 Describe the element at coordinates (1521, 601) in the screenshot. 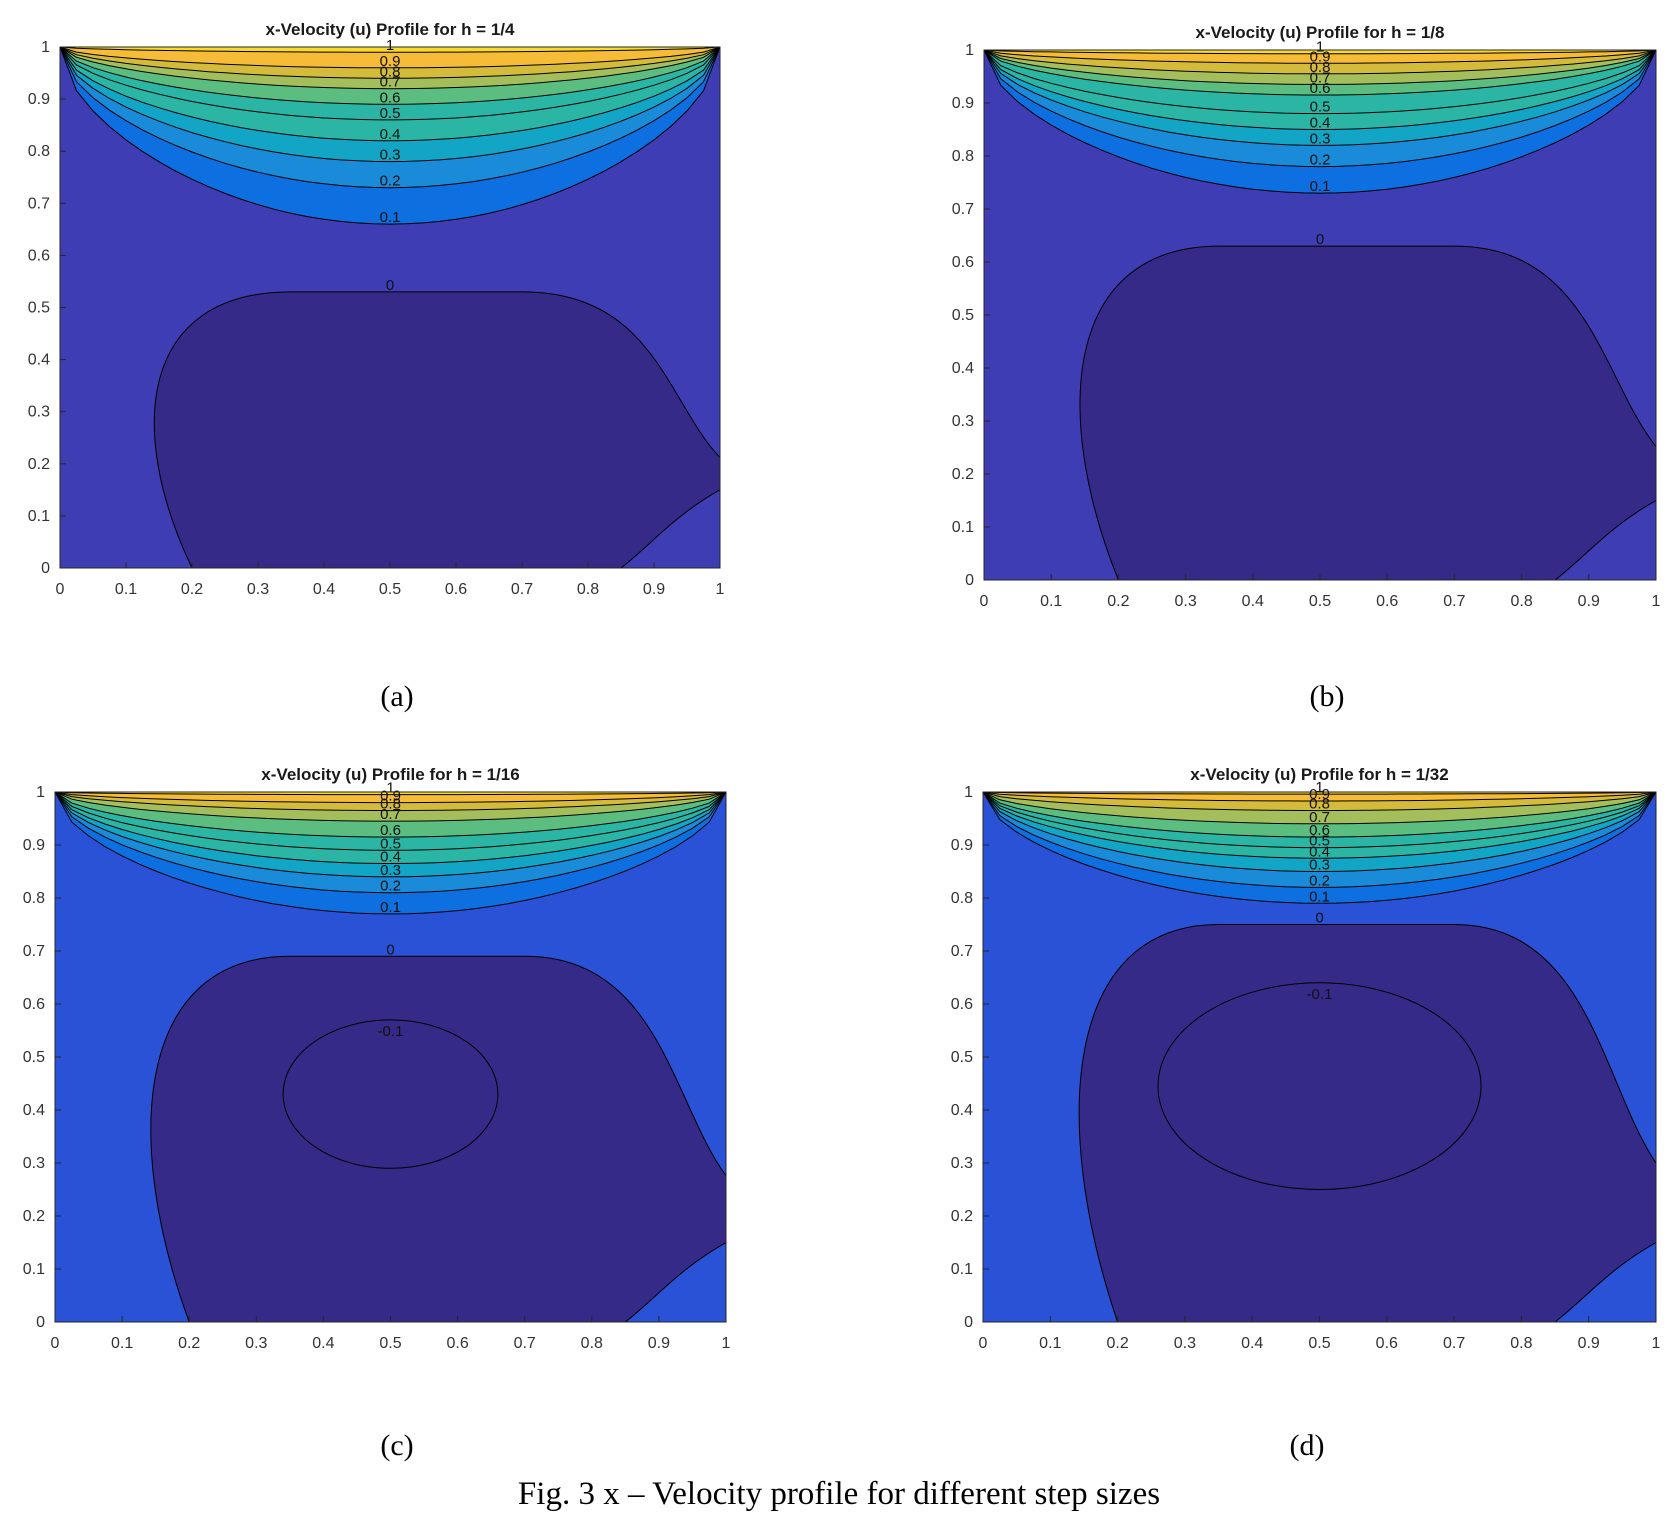

I see `x-tick-label: 0.8` at that location.